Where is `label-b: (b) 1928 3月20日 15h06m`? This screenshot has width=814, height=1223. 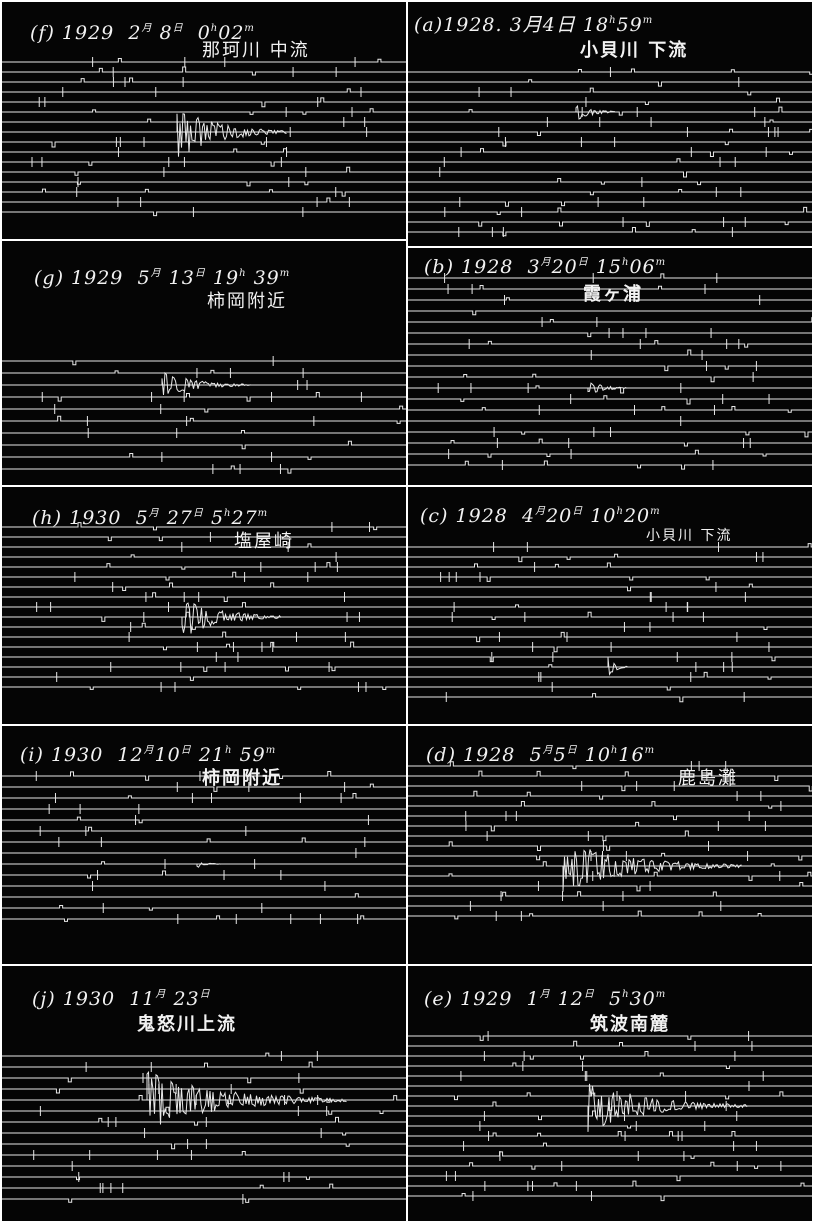
label-b: (b) 1928 3月20日 15h06m is located at coordinates (545, 267).